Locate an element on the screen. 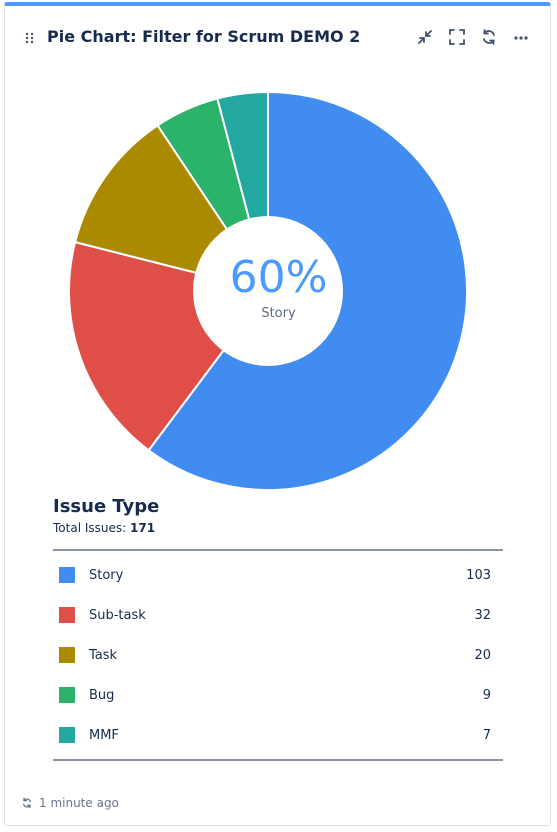 This screenshot has width=557, height=832. footer: 1 minute ago is located at coordinates (70, 803).